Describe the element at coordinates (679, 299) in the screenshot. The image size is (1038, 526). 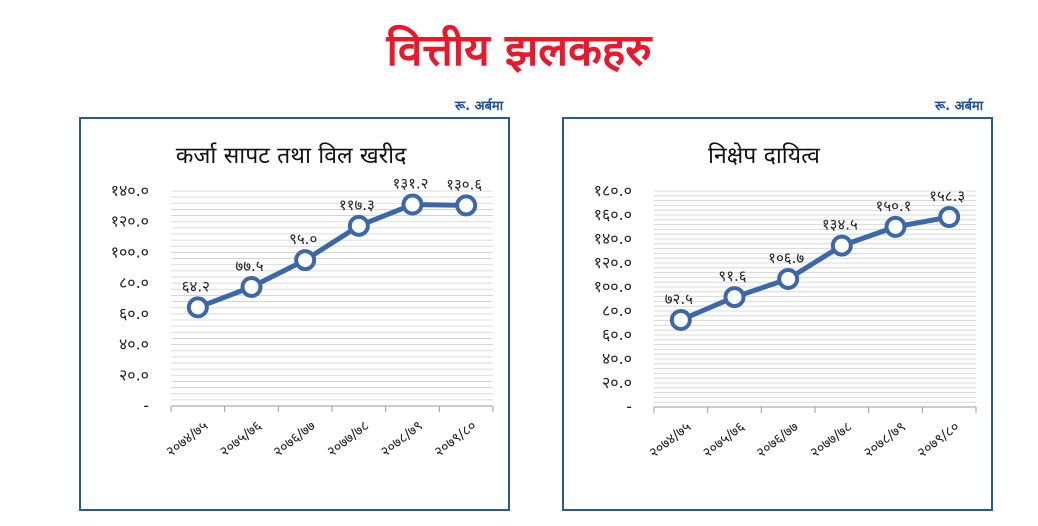
I see `data-label: ७२.५` at that location.